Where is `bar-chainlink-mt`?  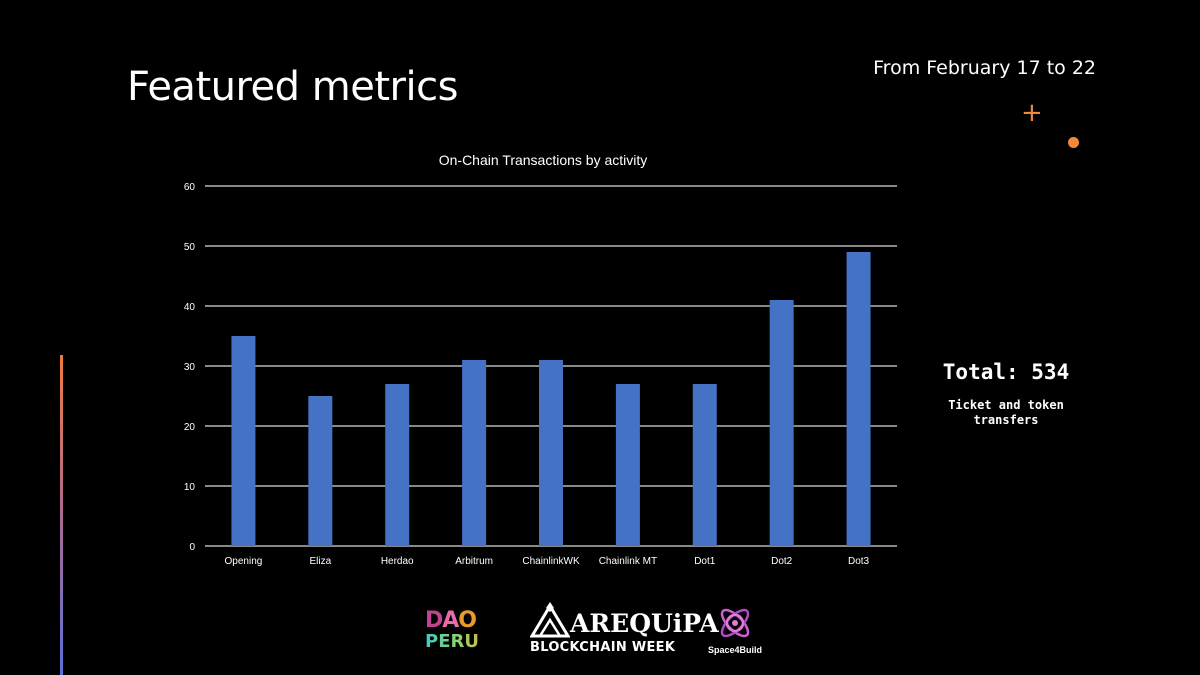 bar-chainlink-mt is located at coordinates (627, 465).